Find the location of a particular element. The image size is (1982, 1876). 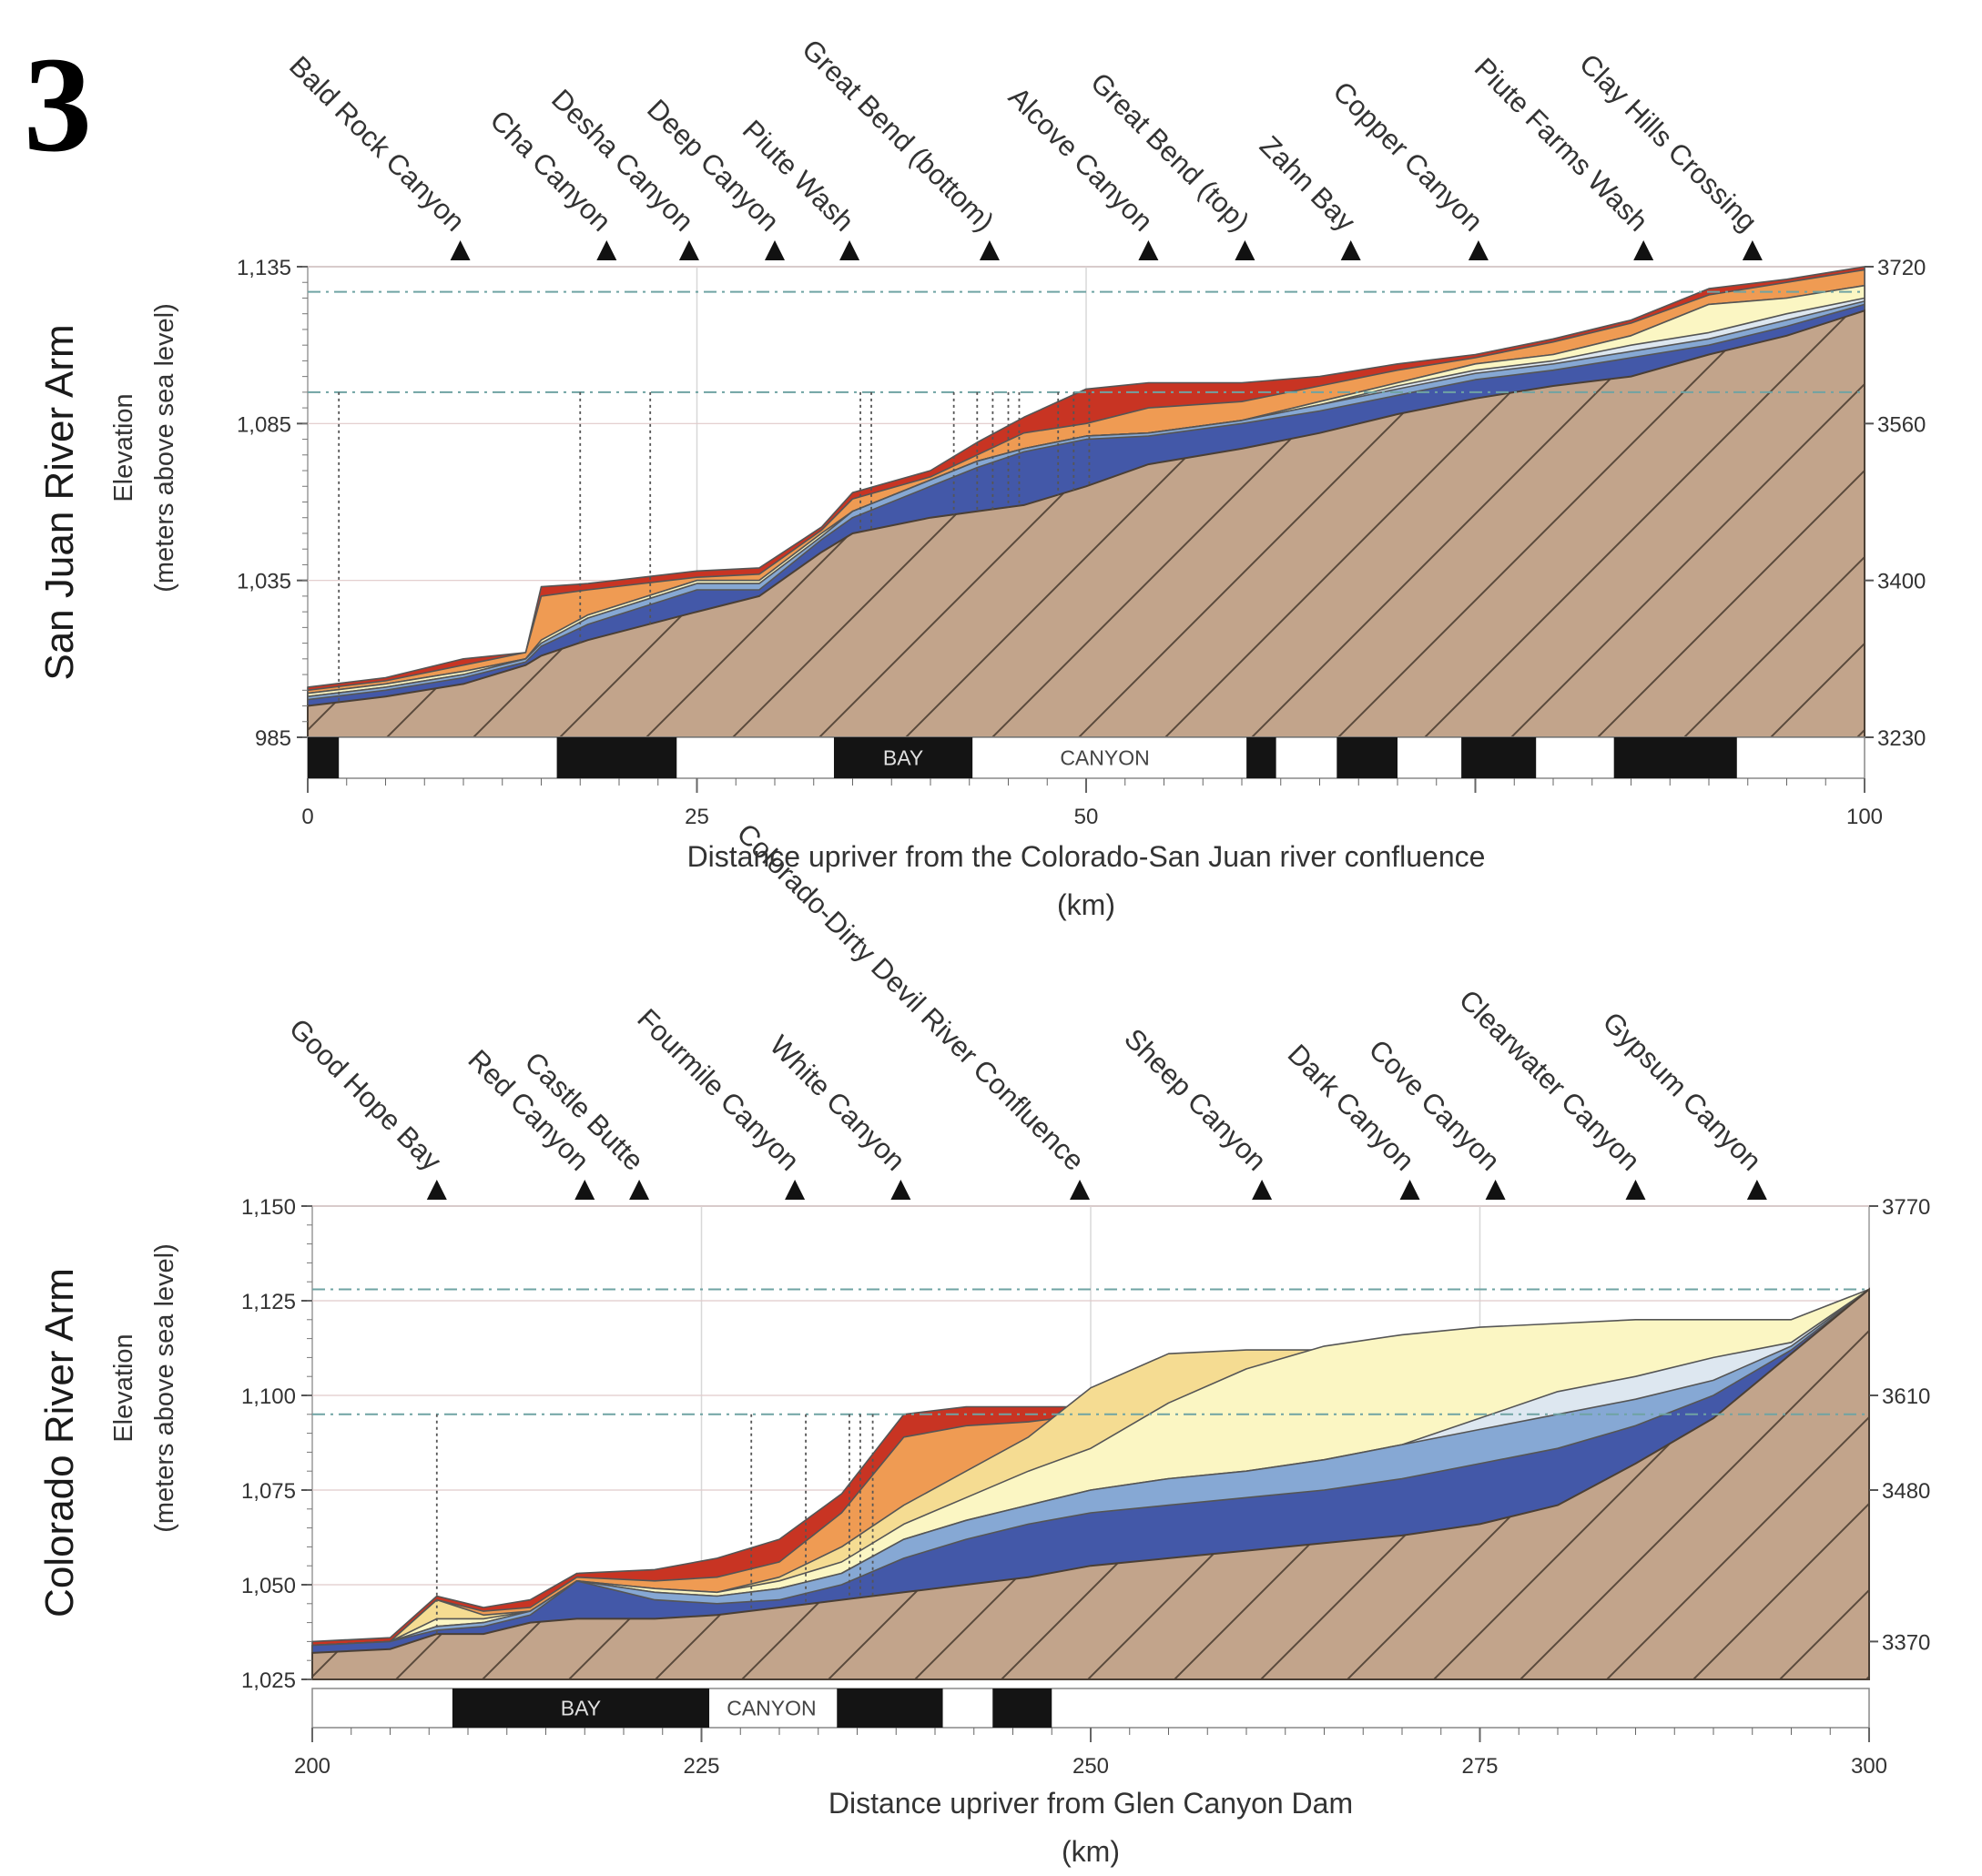

landmark-marker-colorado-dirty-devil-river-confluence is located at coordinates (1080, 1190).